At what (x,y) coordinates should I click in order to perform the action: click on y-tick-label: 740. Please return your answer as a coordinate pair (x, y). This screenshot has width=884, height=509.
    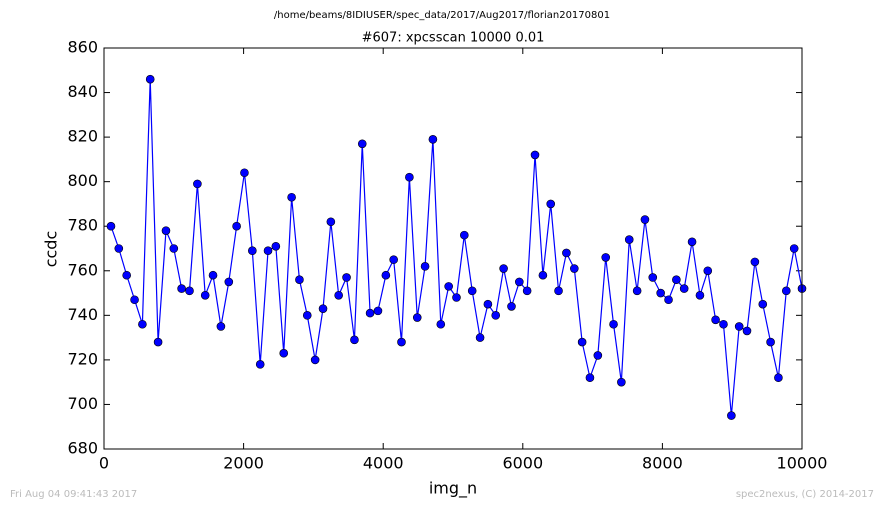
    Looking at the image, I should click on (82, 314).